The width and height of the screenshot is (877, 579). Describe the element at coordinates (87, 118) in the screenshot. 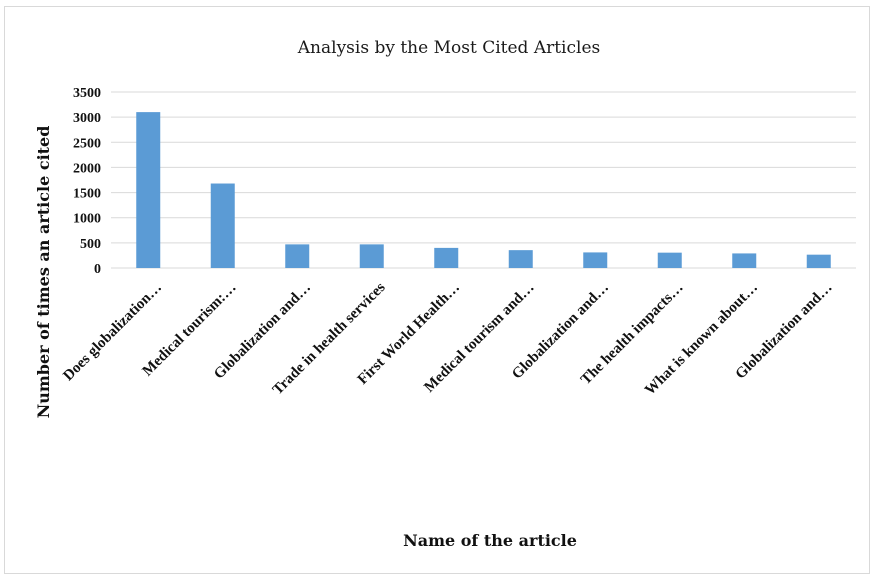

I see `y-tick-label: 3000` at that location.